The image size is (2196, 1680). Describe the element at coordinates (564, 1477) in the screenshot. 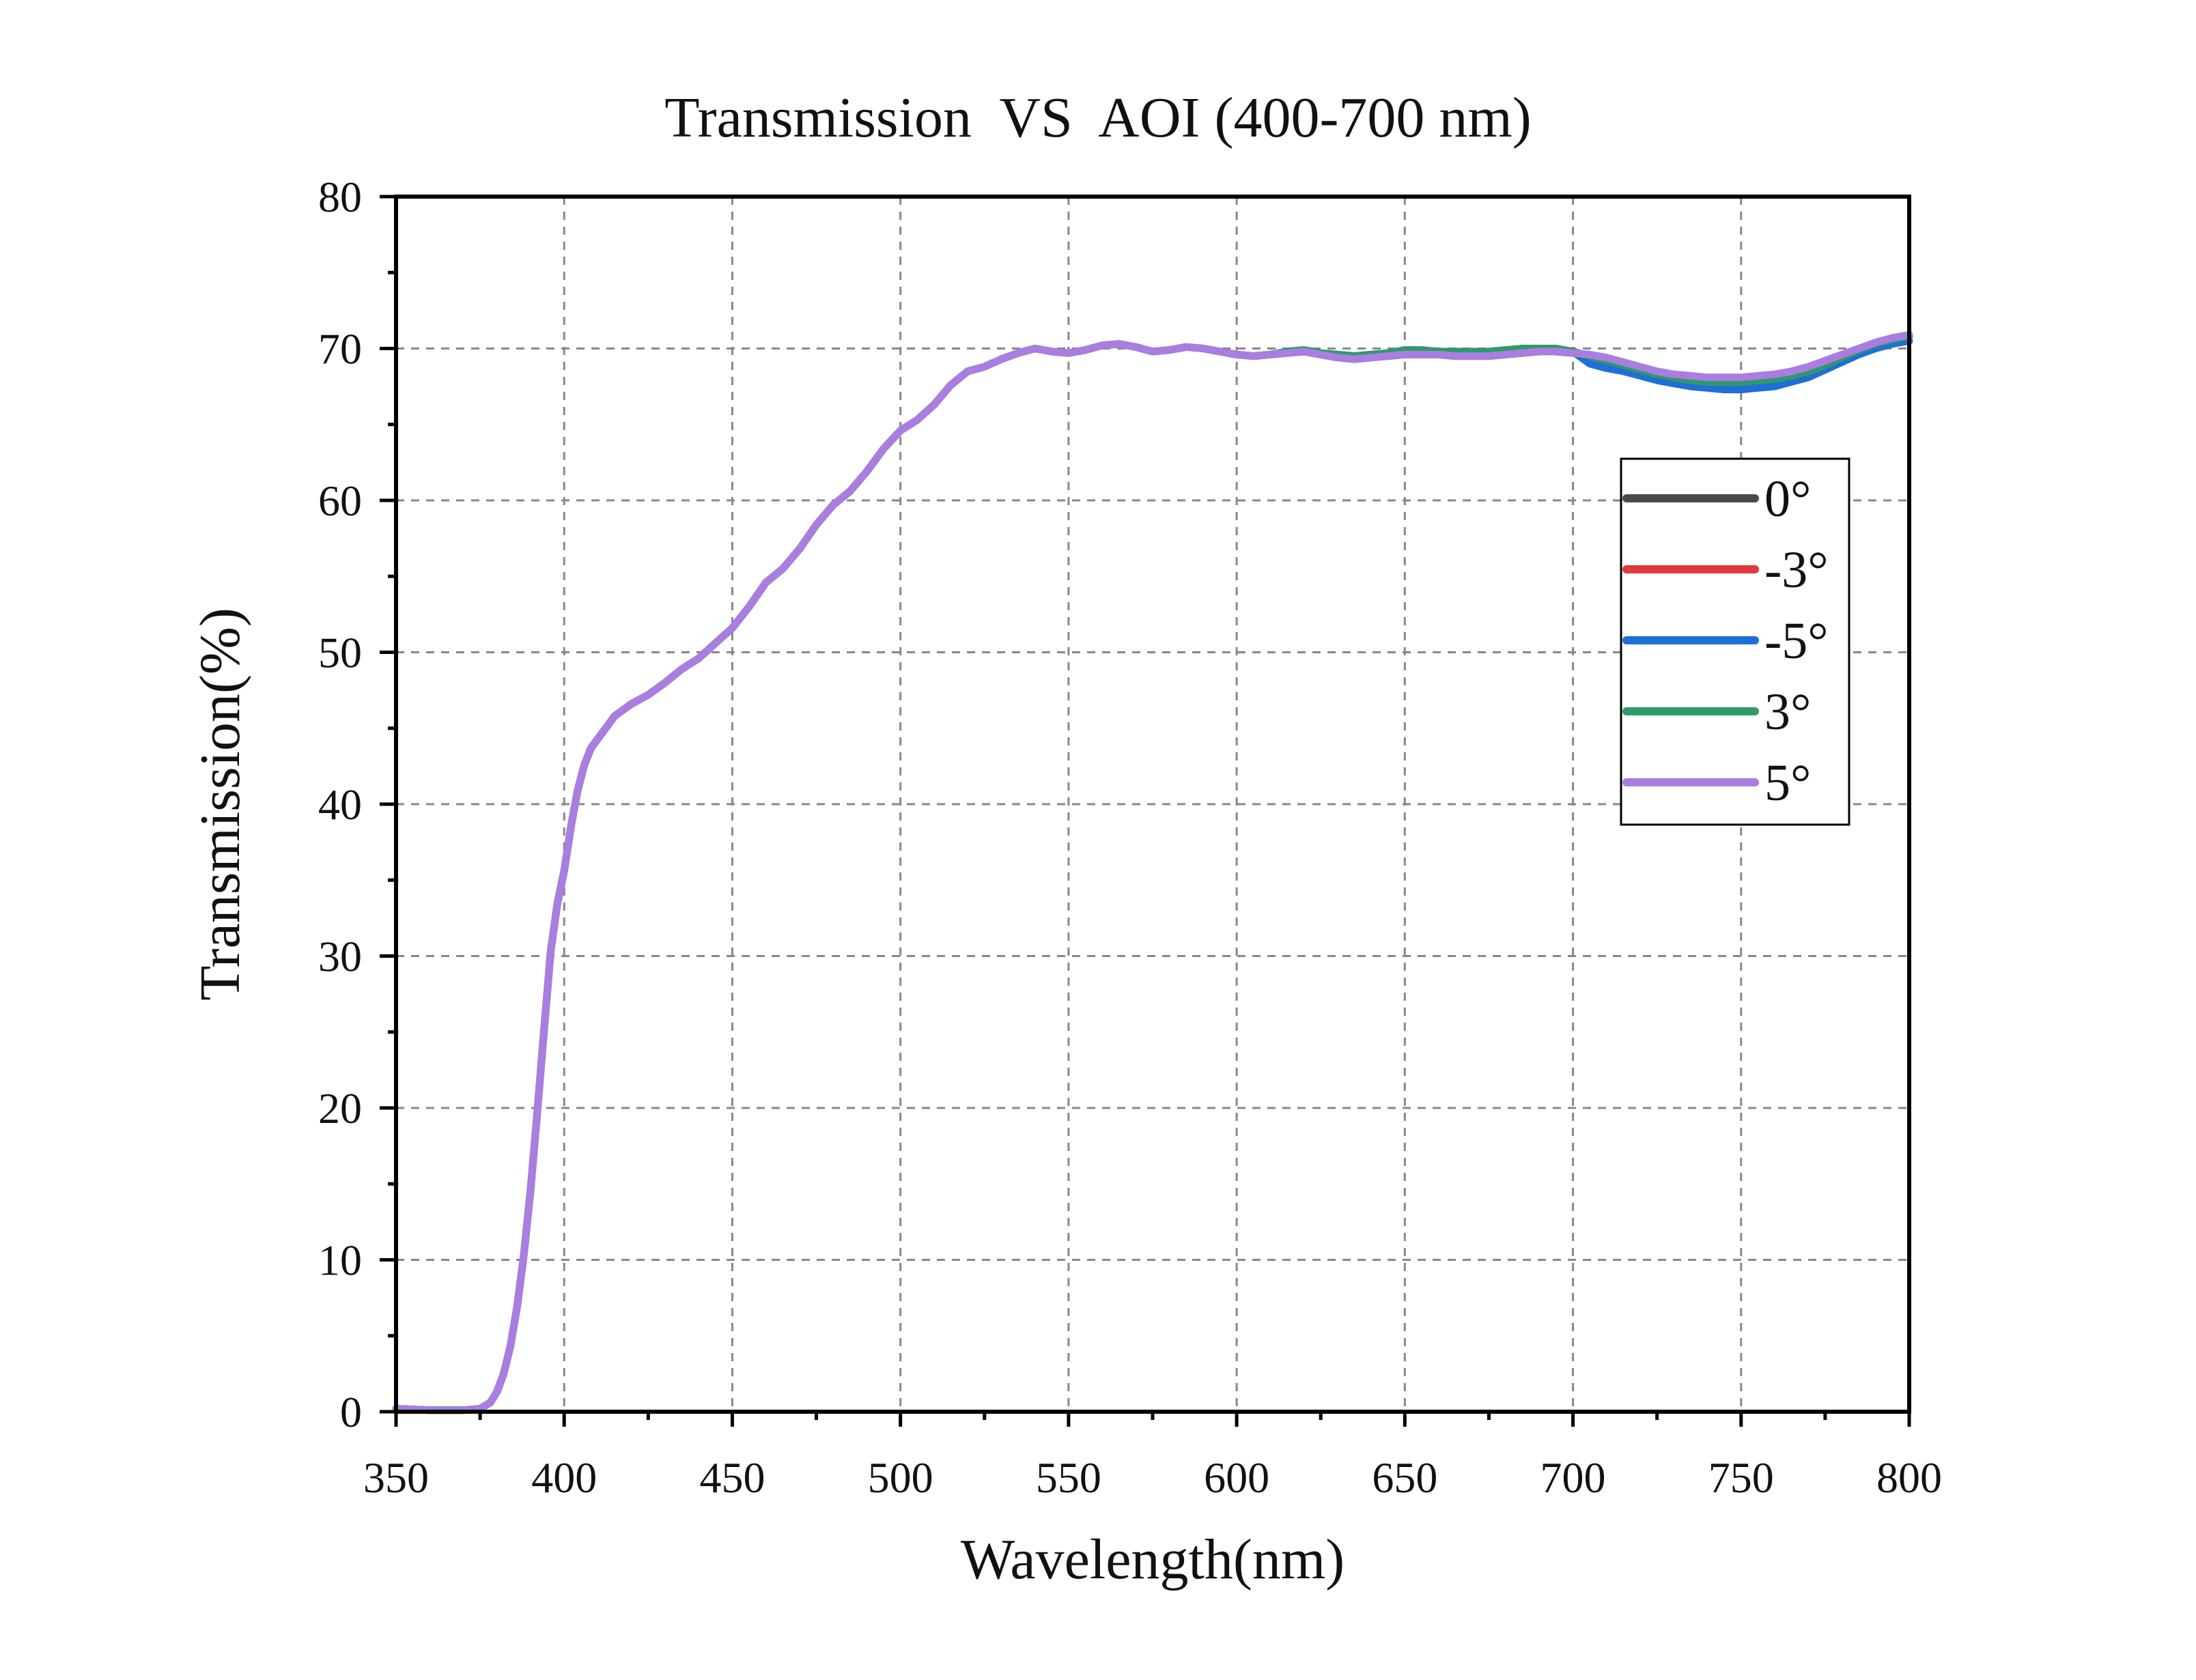

I see `x-tick-label: 400` at that location.